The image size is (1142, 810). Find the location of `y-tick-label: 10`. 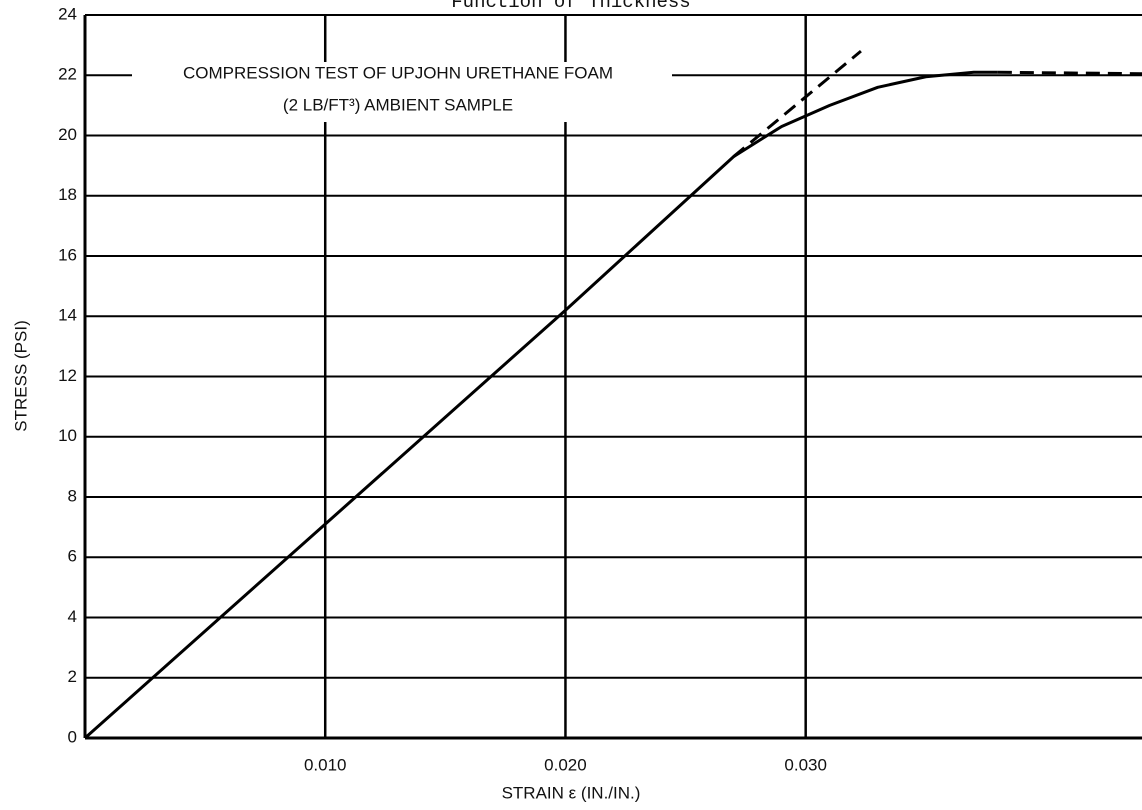

y-tick-label: 10 is located at coordinates (67, 435).